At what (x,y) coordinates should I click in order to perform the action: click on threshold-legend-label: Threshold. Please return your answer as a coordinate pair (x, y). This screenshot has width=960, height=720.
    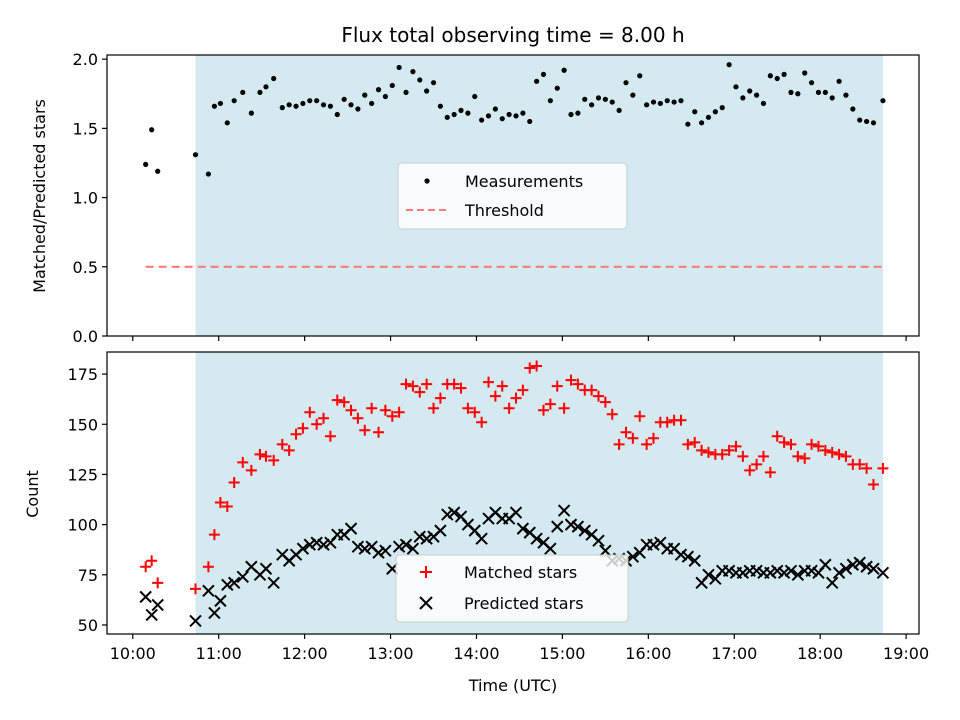
    Looking at the image, I should click on (504, 210).